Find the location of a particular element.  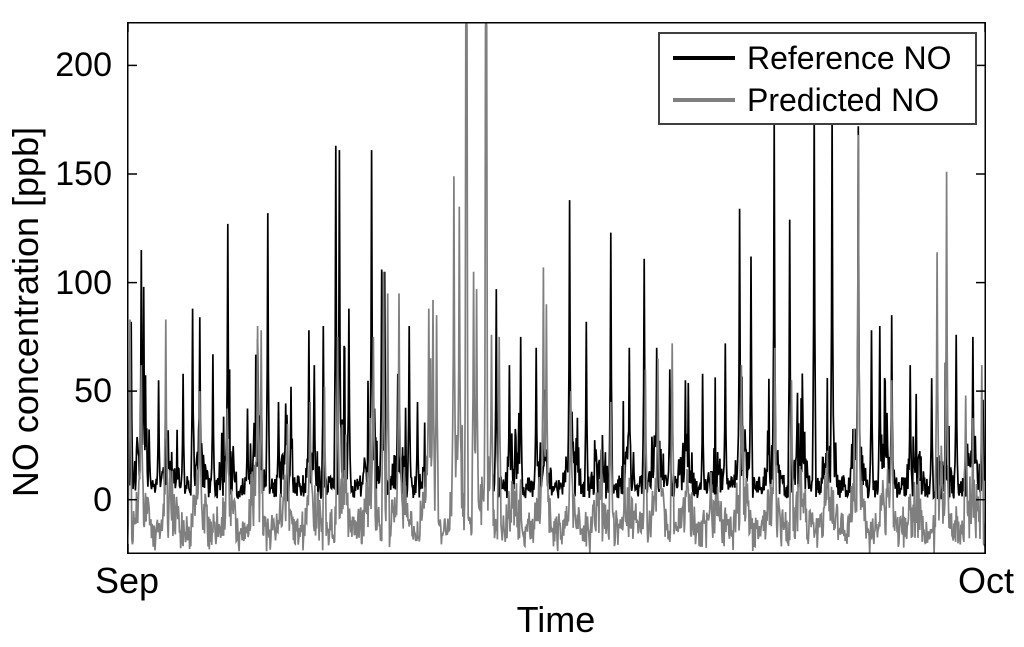

y-tick-label: 50 is located at coordinates (93, 391).